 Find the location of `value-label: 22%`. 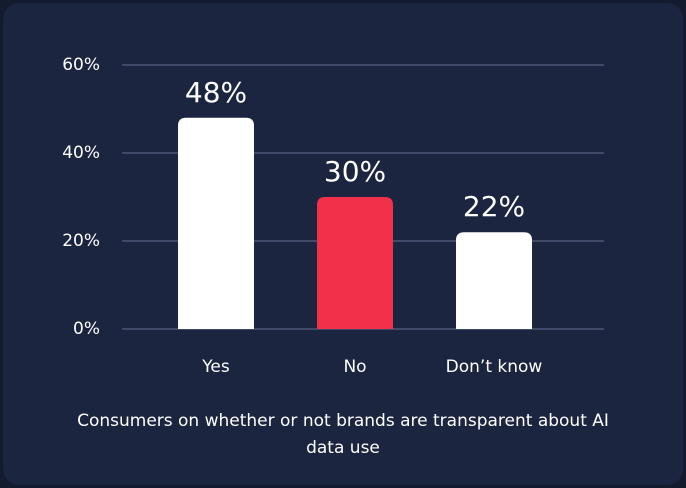

value-label: 22% is located at coordinates (494, 206).